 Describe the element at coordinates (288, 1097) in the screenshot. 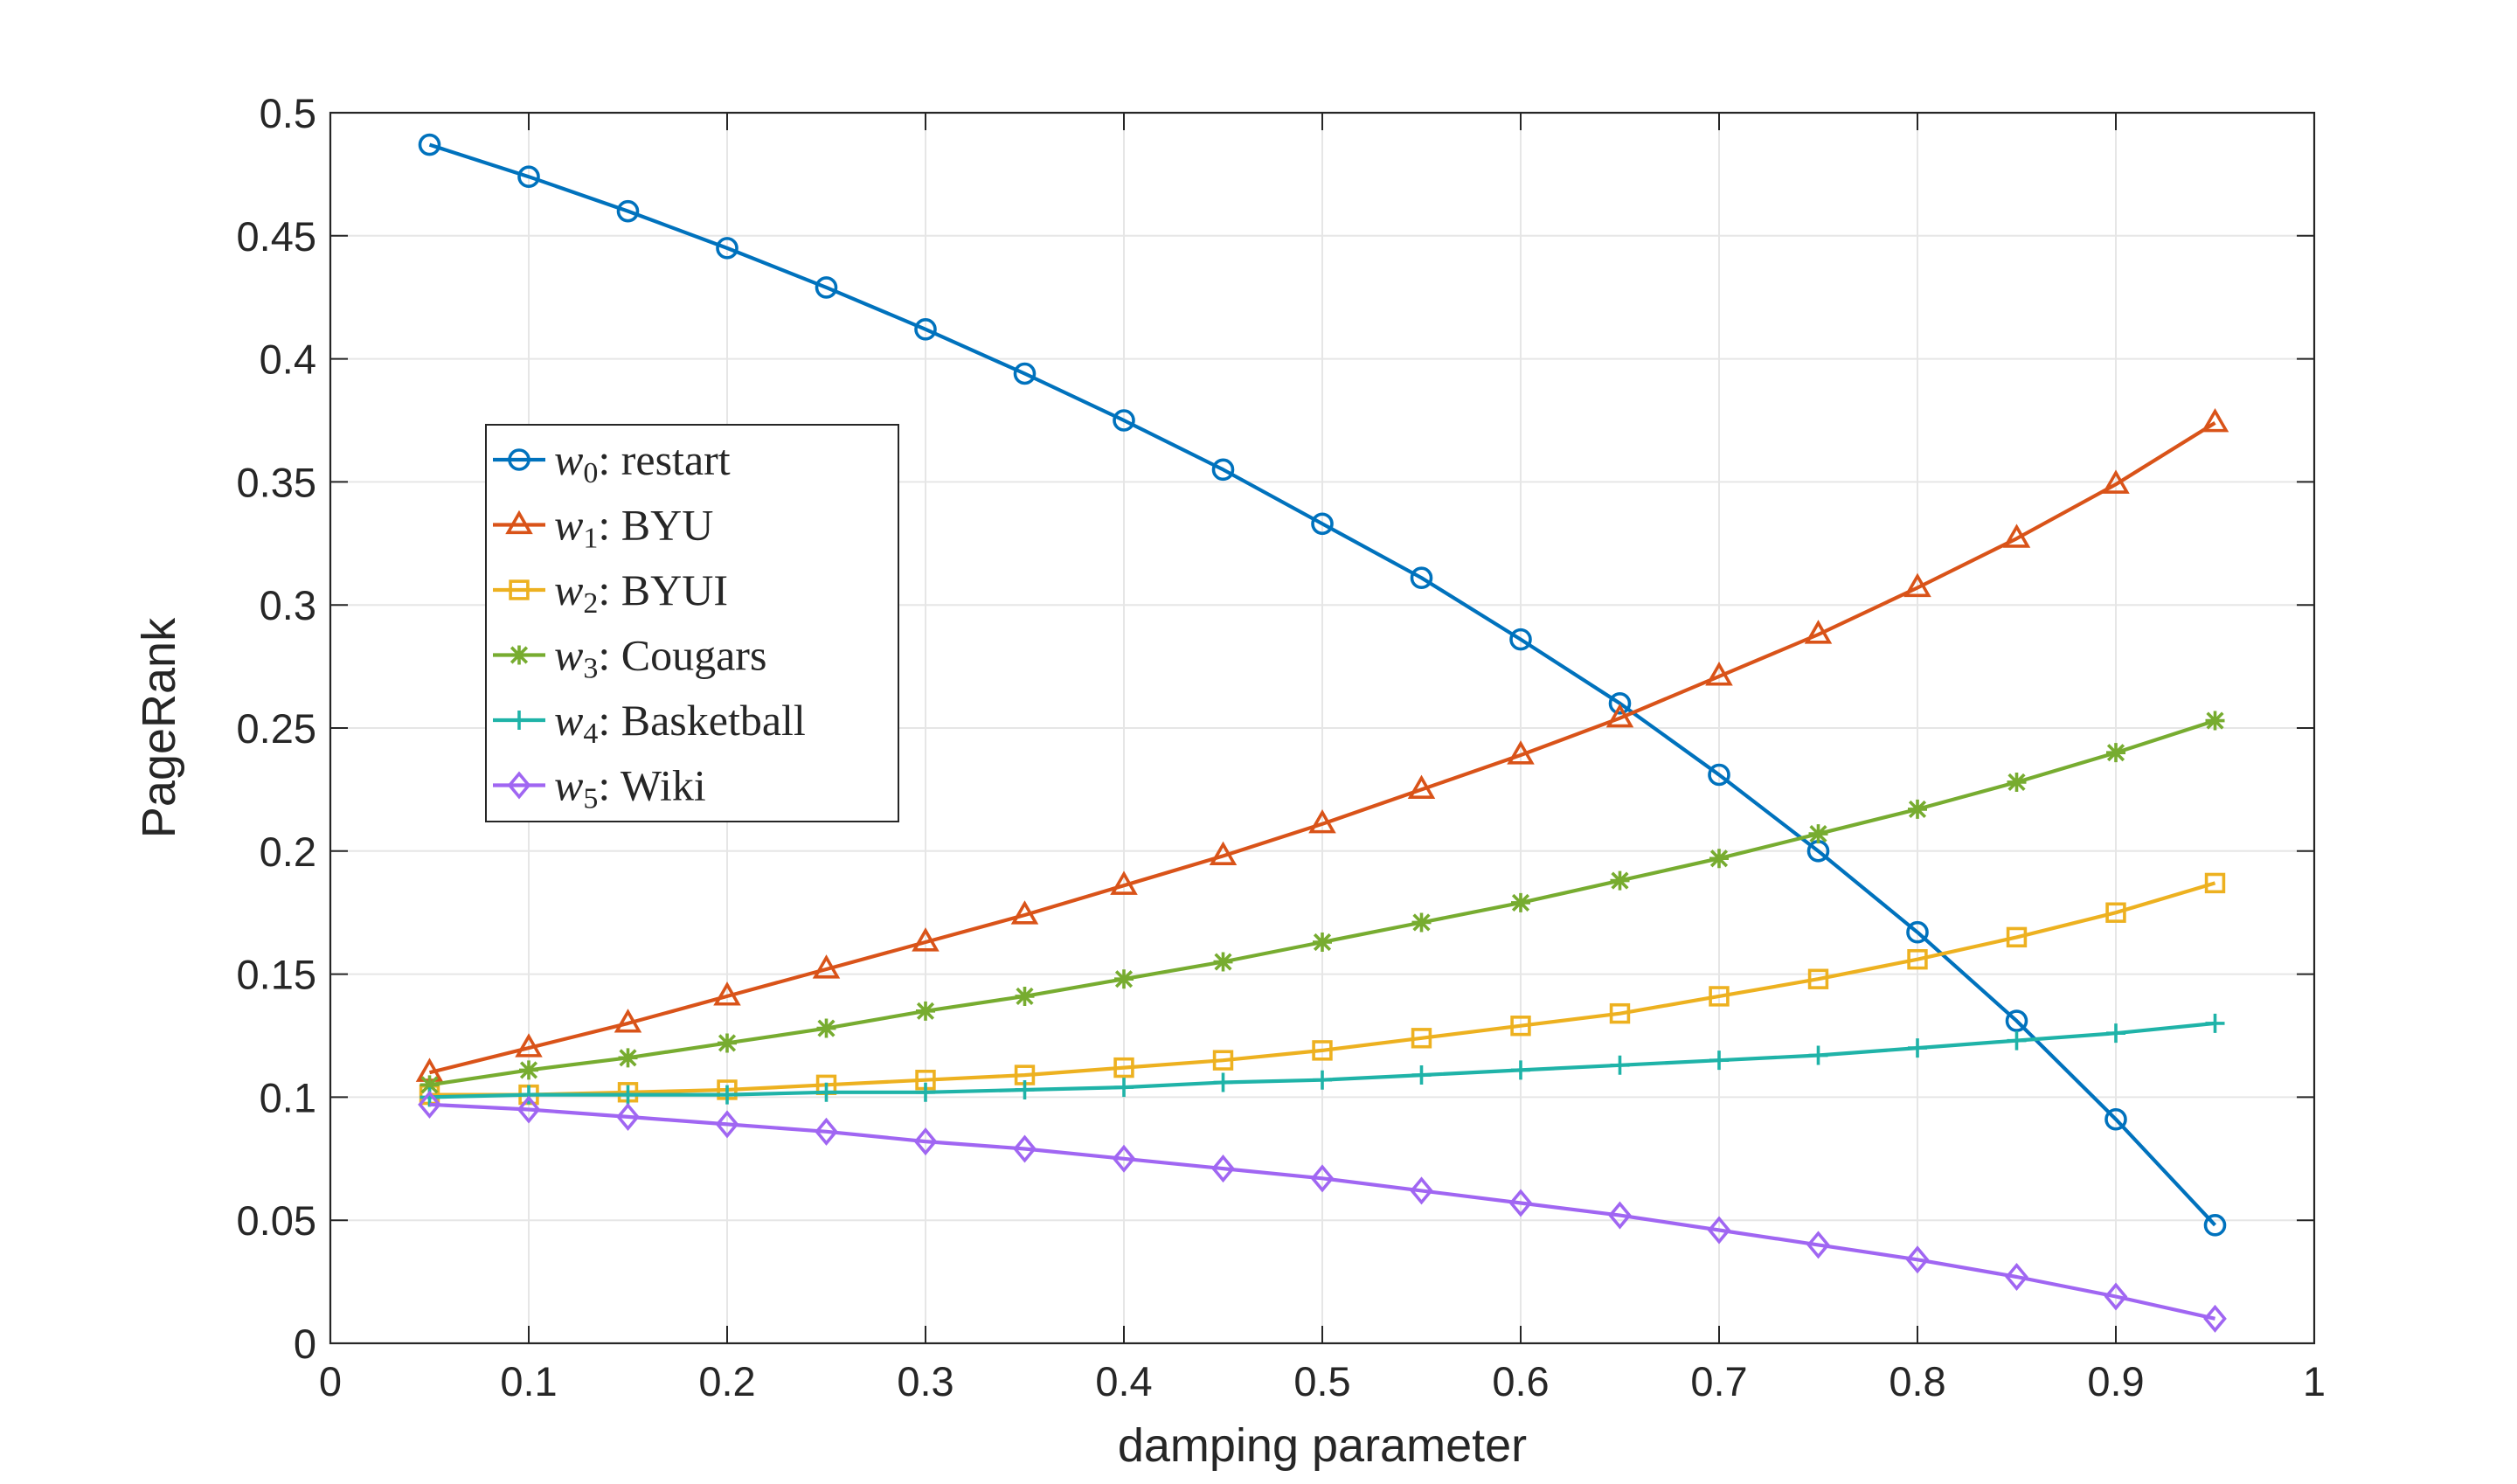

I see `y-tick-label: 0.1` at that location.